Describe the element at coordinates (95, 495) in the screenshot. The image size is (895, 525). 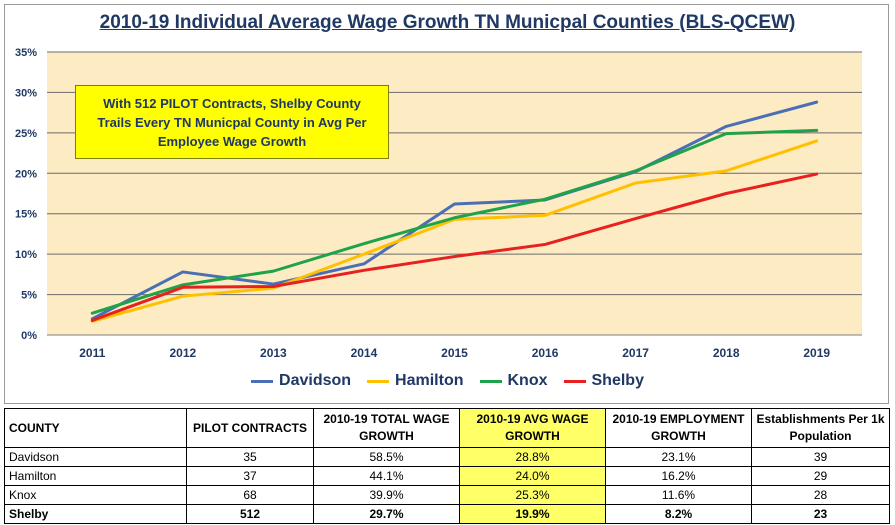
I see `cell-county: Knox` at that location.